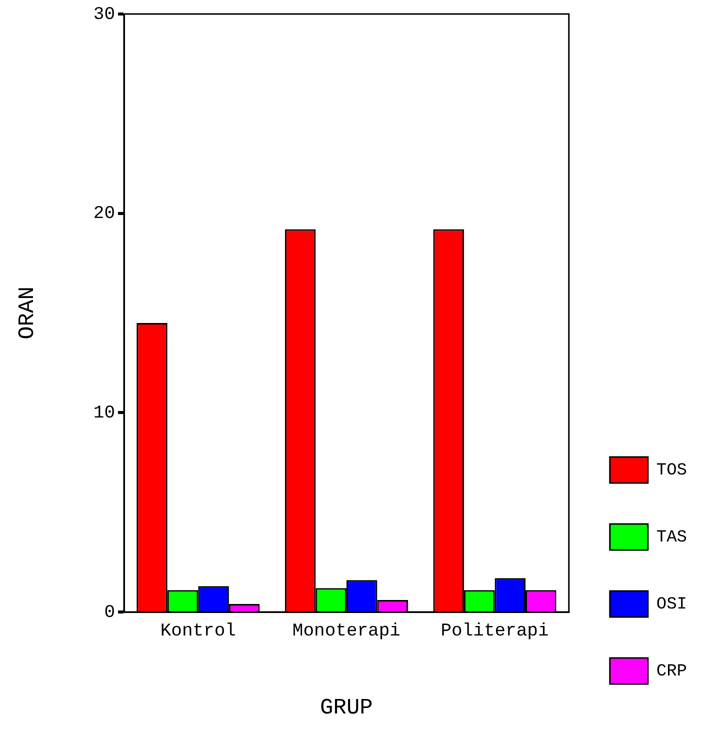 The width and height of the screenshot is (707, 735). What do you see at coordinates (672, 471) in the screenshot?
I see `legend-label: TOS` at bounding box center [672, 471].